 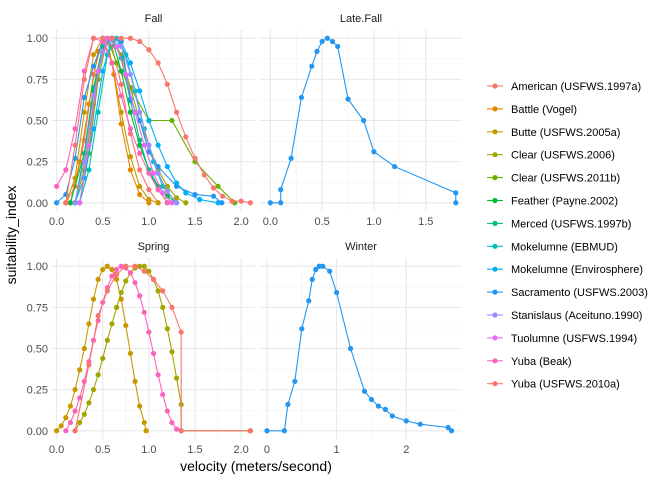 I want to click on legend-label: Yuba (Beak), so click(x=541, y=362).